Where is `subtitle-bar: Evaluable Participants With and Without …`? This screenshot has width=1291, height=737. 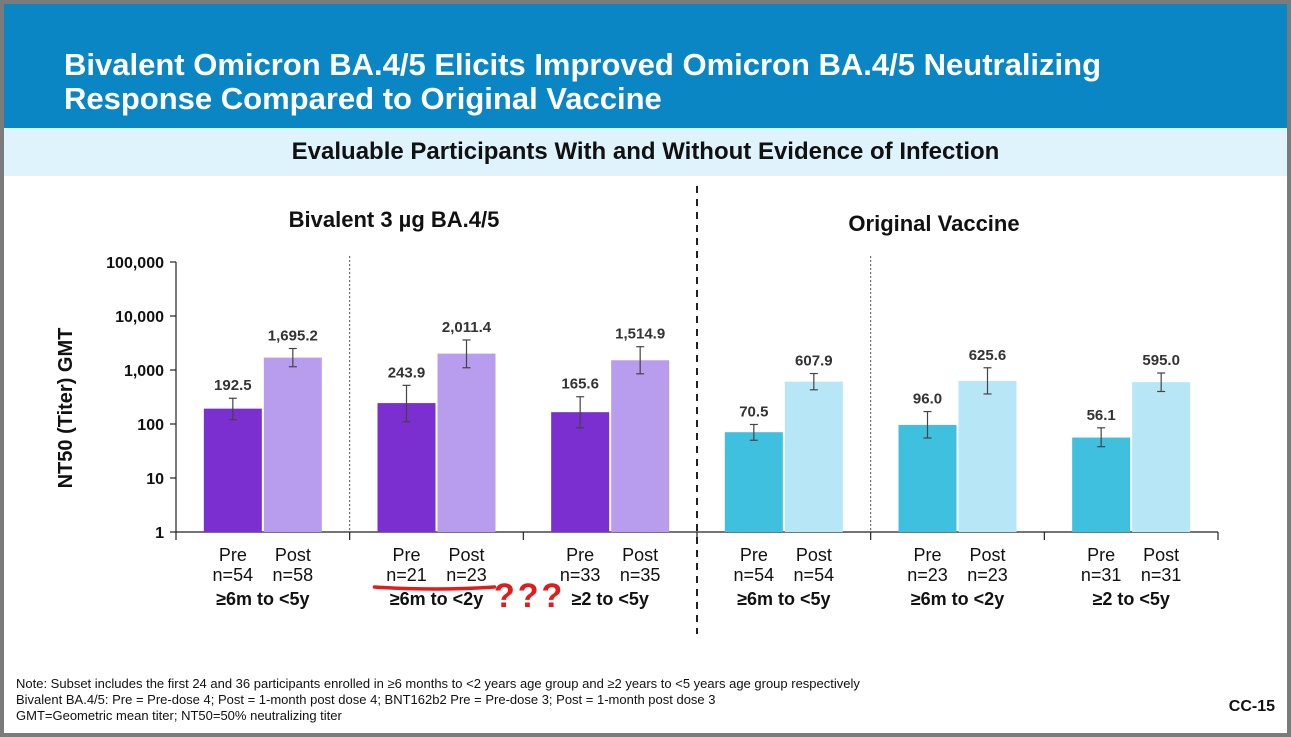
subtitle-bar: Evaluable Participants With and Without … is located at coordinates (645, 152).